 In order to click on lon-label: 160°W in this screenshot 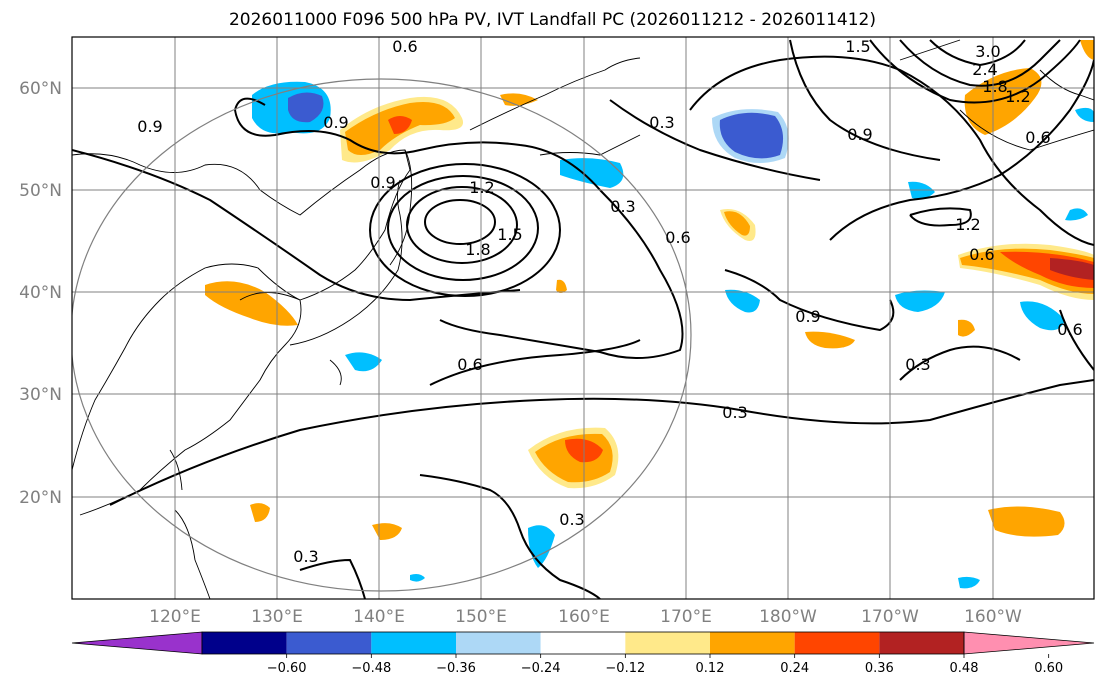, I will do `click(993, 617)`.